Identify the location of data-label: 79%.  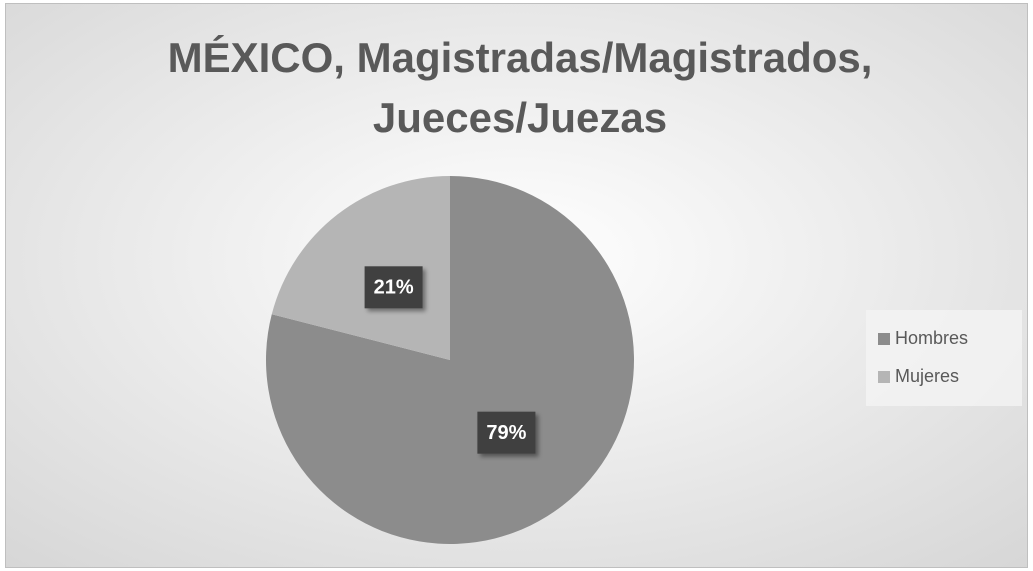
(506, 433).